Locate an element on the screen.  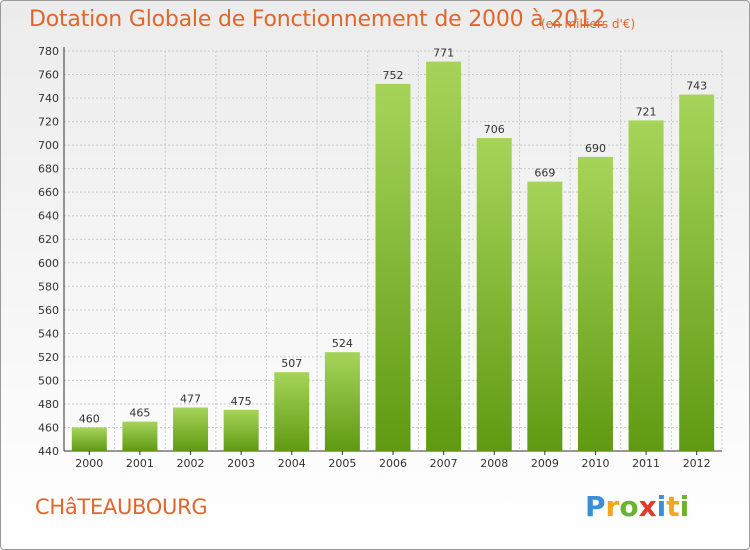
y-tick-label: 740 is located at coordinates (48, 98).